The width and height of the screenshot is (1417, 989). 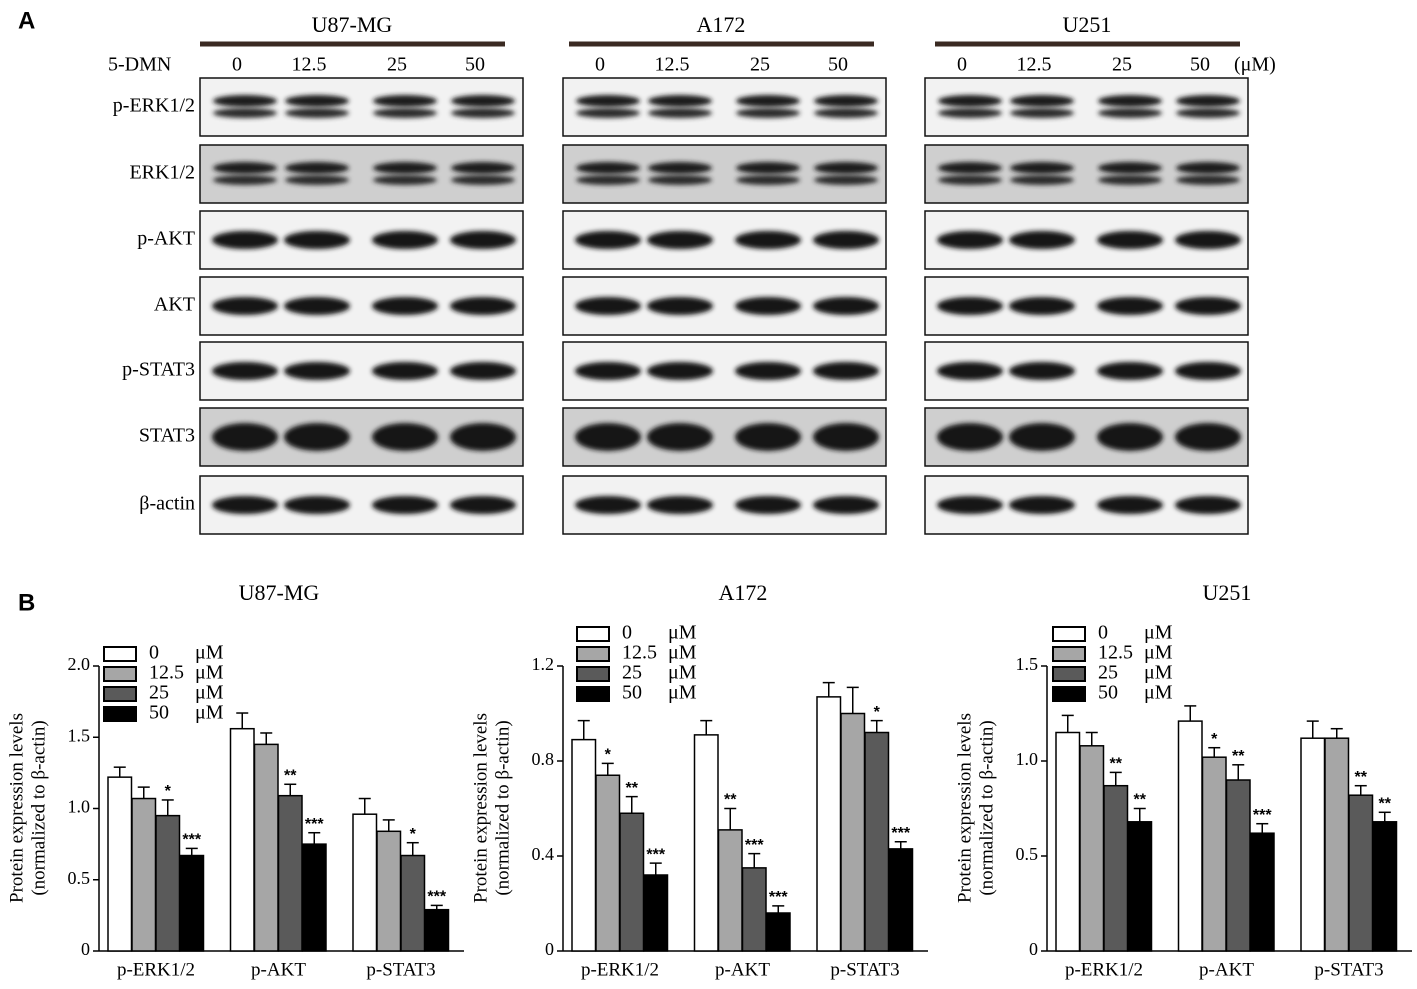 What do you see at coordinates (721, 24) in the screenshot?
I see `cell-line-header: A172` at bounding box center [721, 24].